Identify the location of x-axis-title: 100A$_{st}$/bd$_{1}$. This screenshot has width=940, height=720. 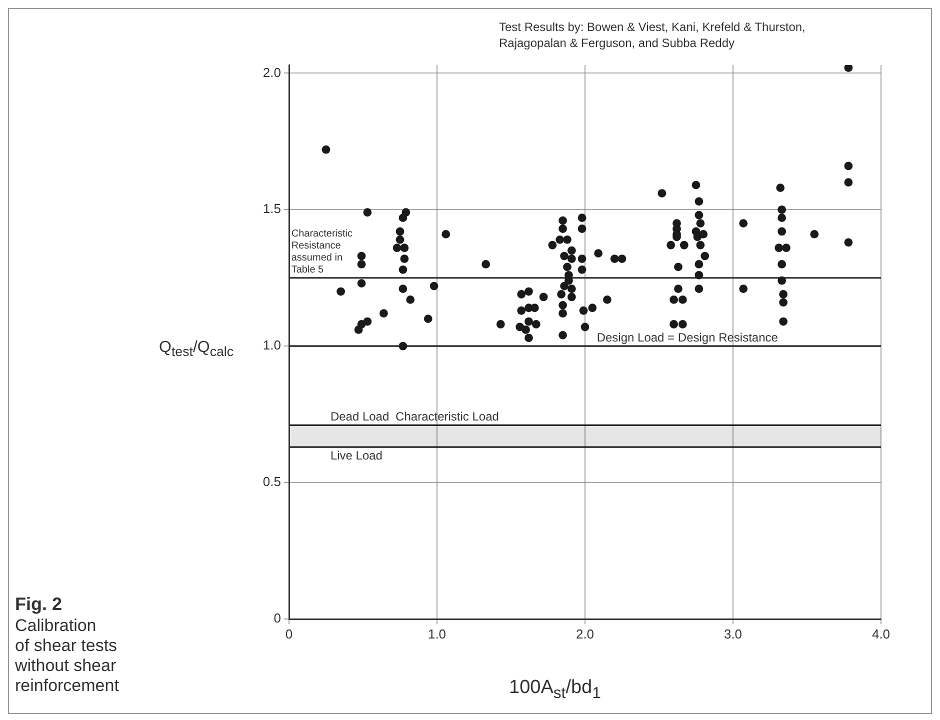
(555, 690).